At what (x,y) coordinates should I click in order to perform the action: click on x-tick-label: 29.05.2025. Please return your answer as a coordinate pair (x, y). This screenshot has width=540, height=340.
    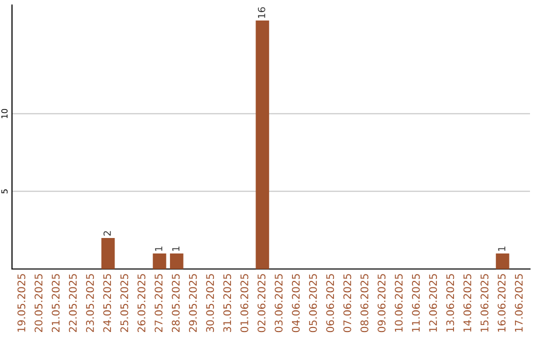
    Looking at the image, I should click on (192, 303).